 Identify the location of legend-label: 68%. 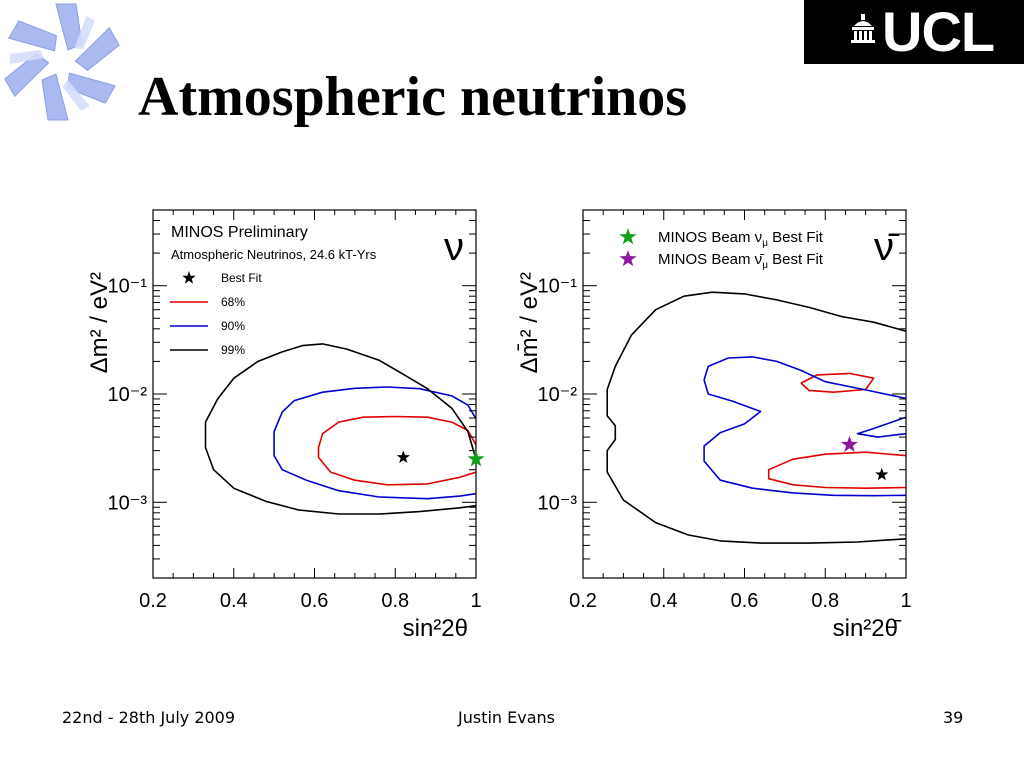
(233, 302).